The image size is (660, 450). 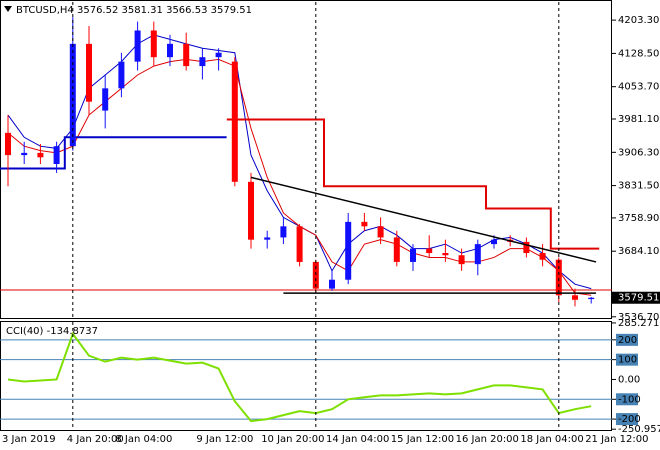 What do you see at coordinates (113, 153) in the screenshot?
I see `indicator-line` at bounding box center [113, 153].